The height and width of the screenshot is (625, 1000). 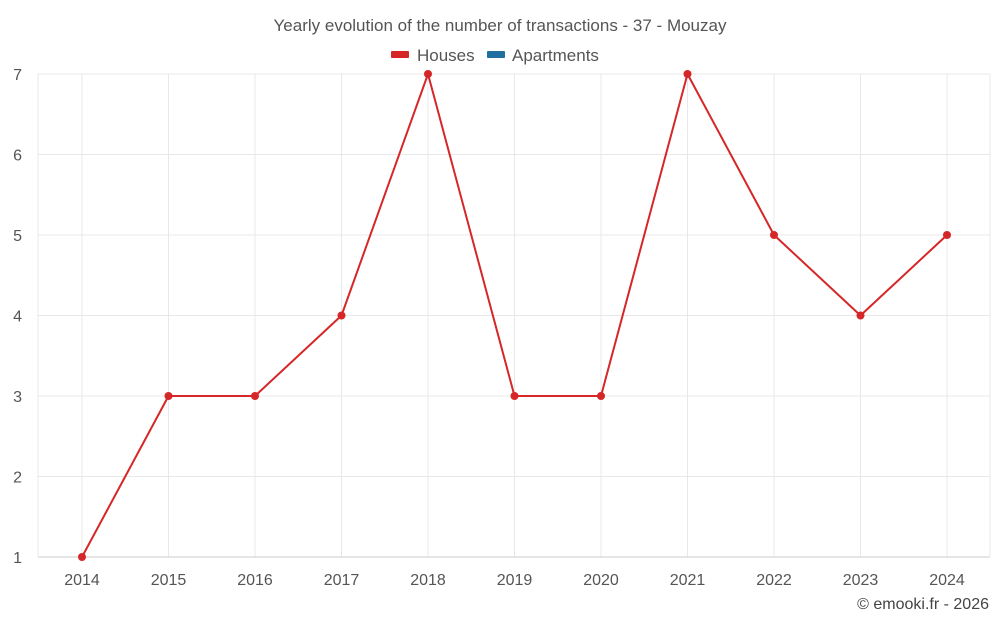 I want to click on x-tick-label: 2019, so click(x=515, y=580).